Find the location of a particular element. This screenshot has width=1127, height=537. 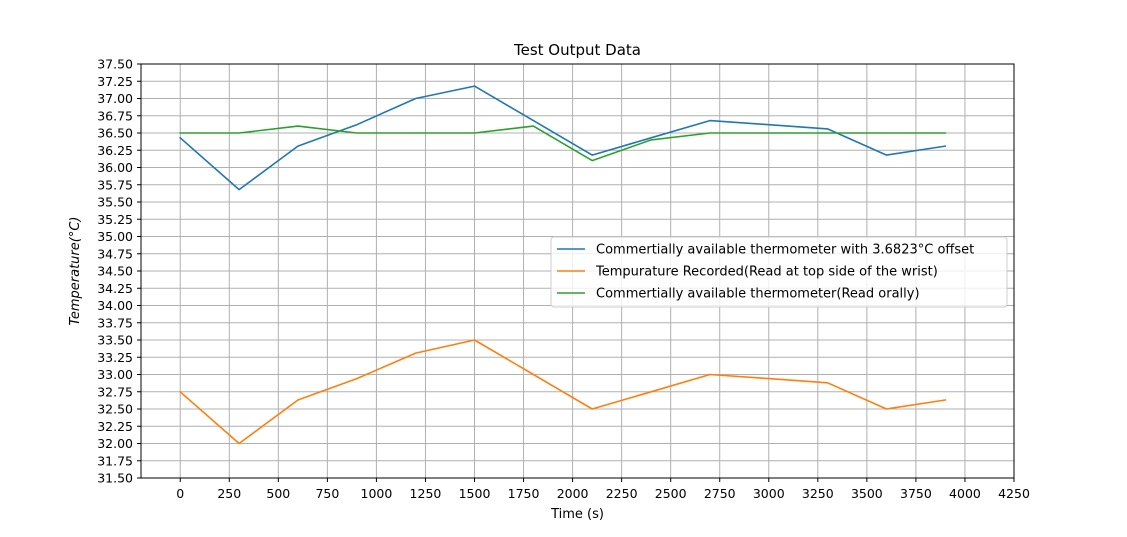

x-tick-label: 500 is located at coordinates (278, 493).